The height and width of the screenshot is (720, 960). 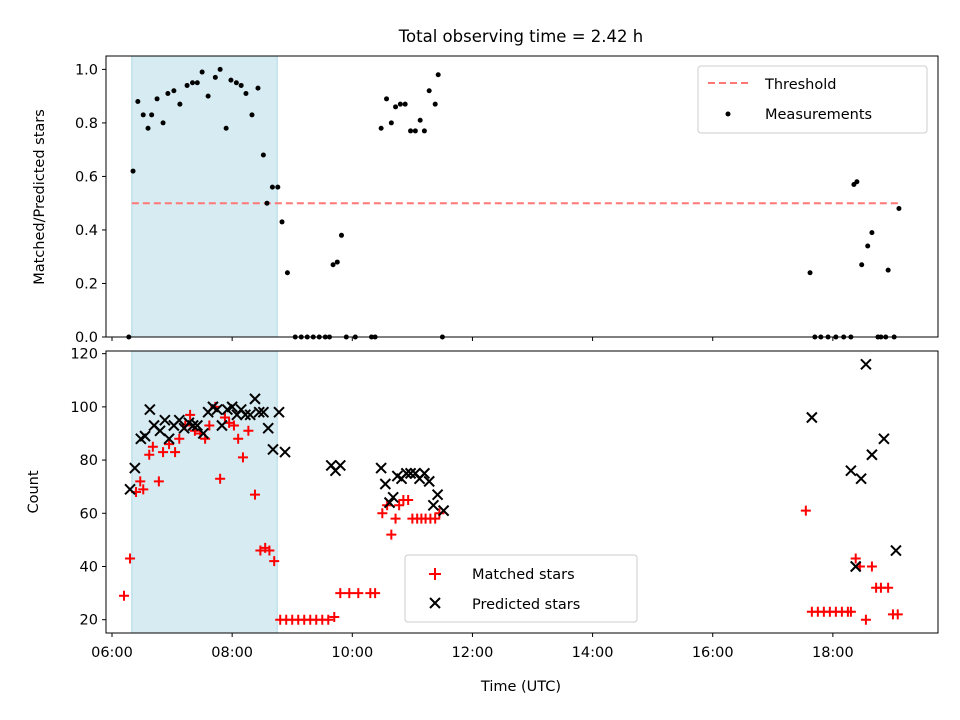 I want to click on matched-legend-swatch, so click(x=435, y=574).